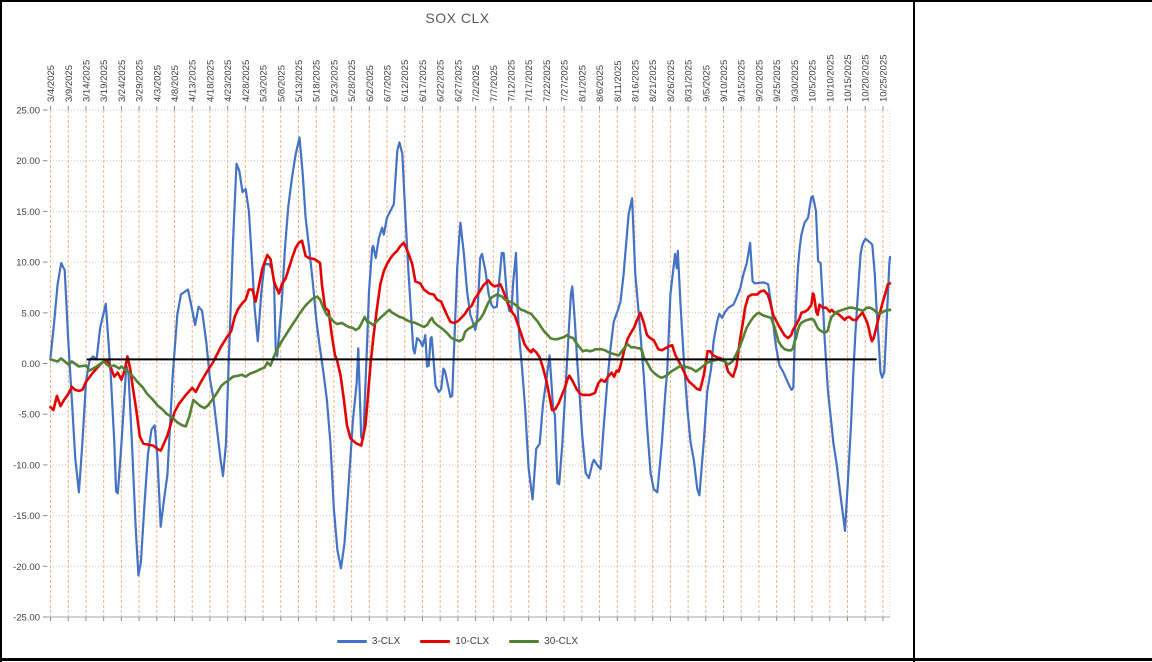 The image size is (1152, 662). I want to click on x-tick-label: 10/25/2025, so click(883, 78).